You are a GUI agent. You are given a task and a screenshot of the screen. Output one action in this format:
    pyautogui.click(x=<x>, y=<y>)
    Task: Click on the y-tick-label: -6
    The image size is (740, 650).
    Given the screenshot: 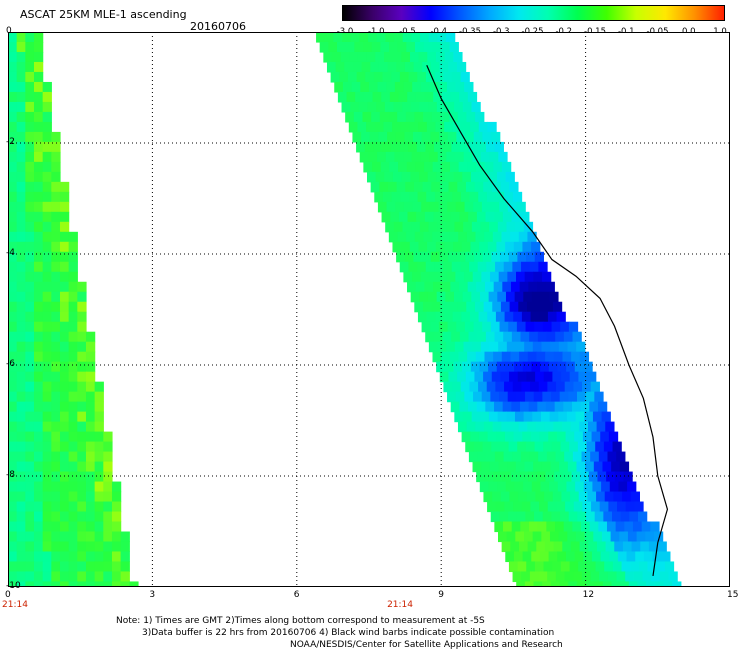 What is the action you would take?
    pyautogui.click(x=10, y=364)
    